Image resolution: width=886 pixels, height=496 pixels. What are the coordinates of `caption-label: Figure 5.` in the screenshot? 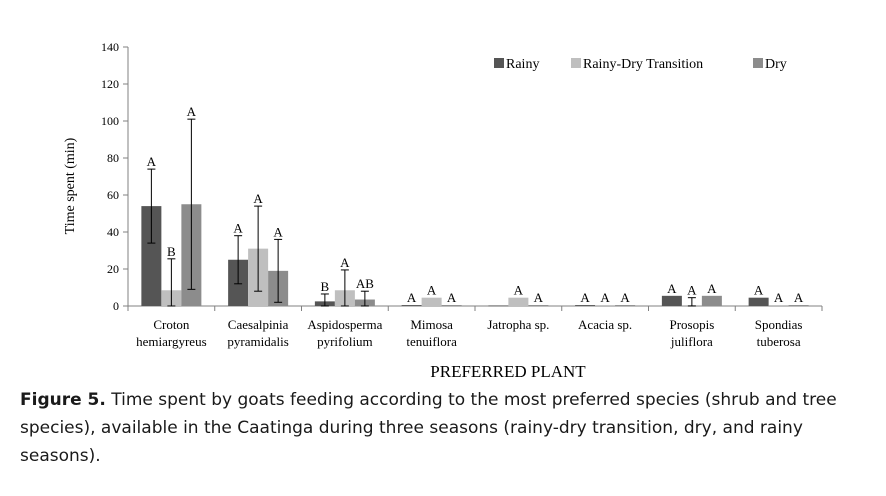 It's located at (63, 400).